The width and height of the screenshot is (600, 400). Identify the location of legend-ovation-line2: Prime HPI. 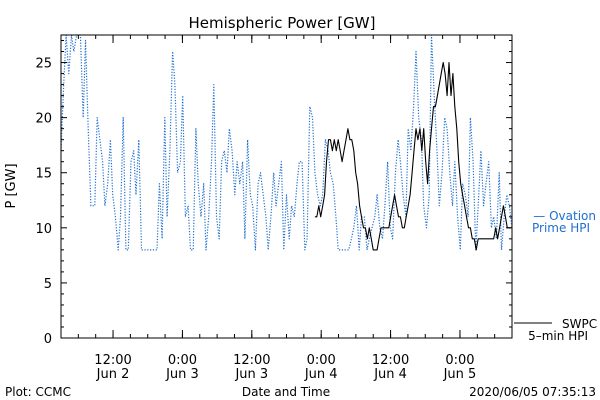
(561, 228).